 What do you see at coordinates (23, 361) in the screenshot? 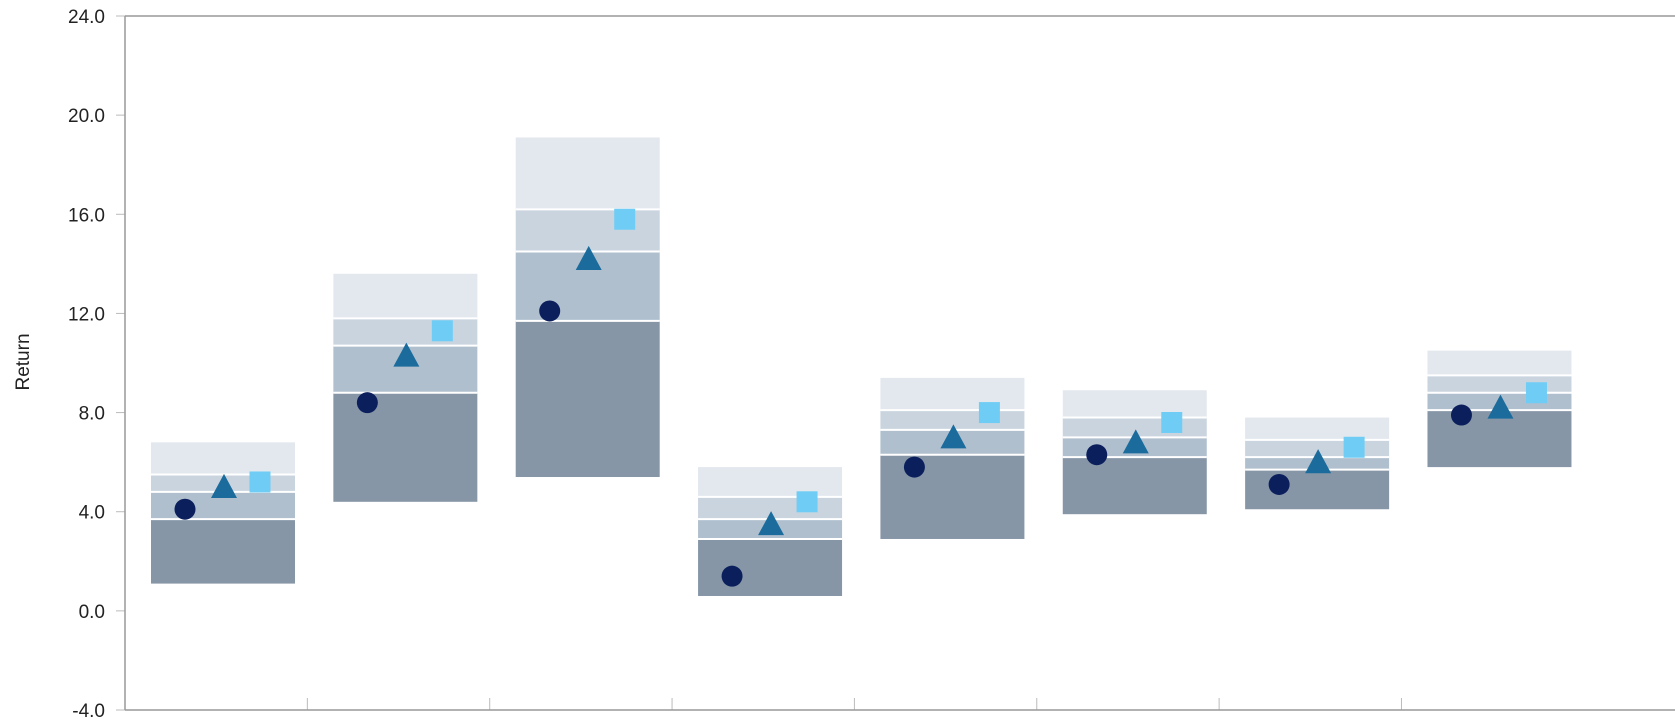
I see `y-axis-title: Return` at bounding box center [23, 361].